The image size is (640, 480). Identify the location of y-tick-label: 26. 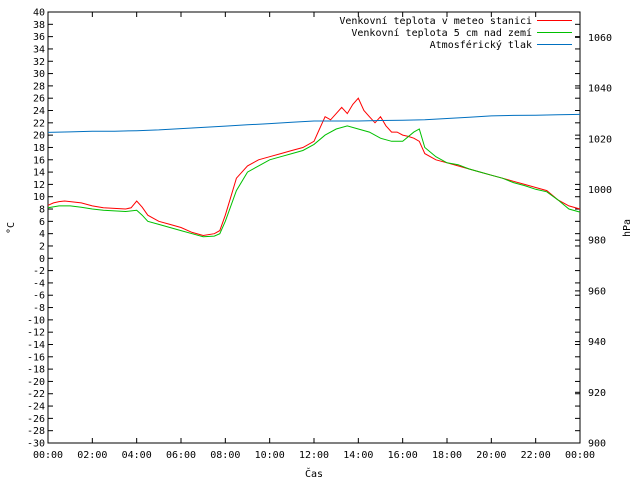
(39, 99).